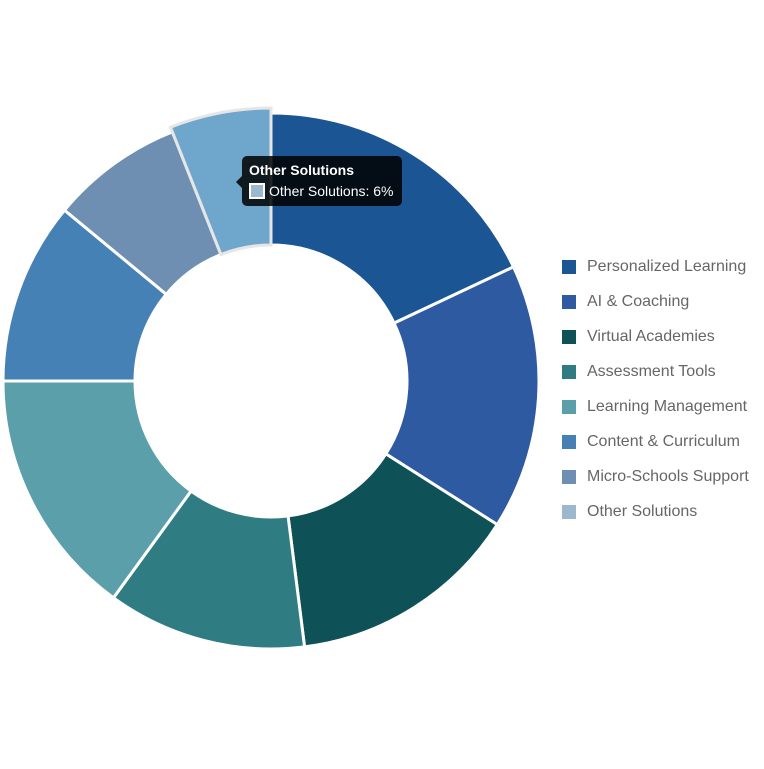 This screenshot has height=769, width=764. Describe the element at coordinates (668, 476) in the screenshot. I see `legend-label: Micro-Schools Support` at that location.